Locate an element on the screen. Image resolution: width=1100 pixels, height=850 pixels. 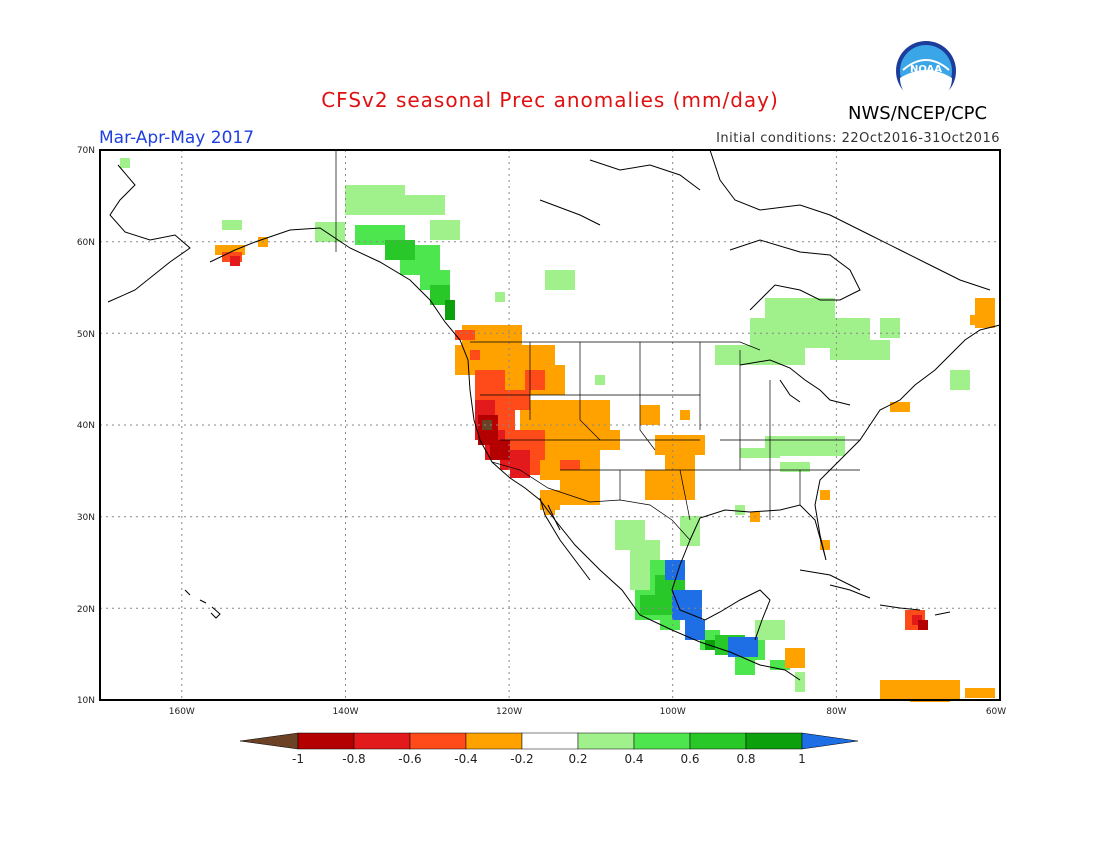
colorbar-tick-label: 0.8 is located at coordinates (745, 759).